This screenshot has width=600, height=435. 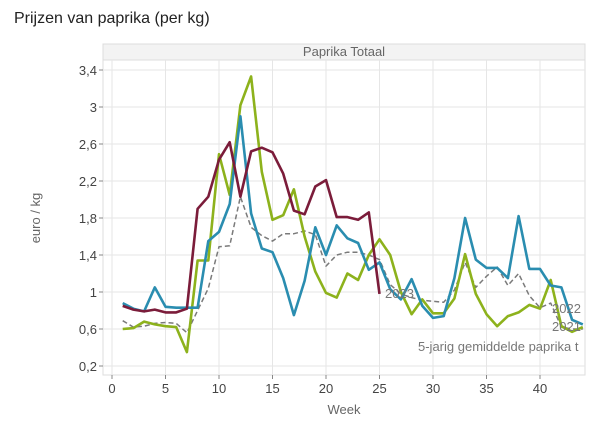 What do you see at coordinates (540, 388) in the screenshot?
I see `x-tick-label: 40` at bounding box center [540, 388].